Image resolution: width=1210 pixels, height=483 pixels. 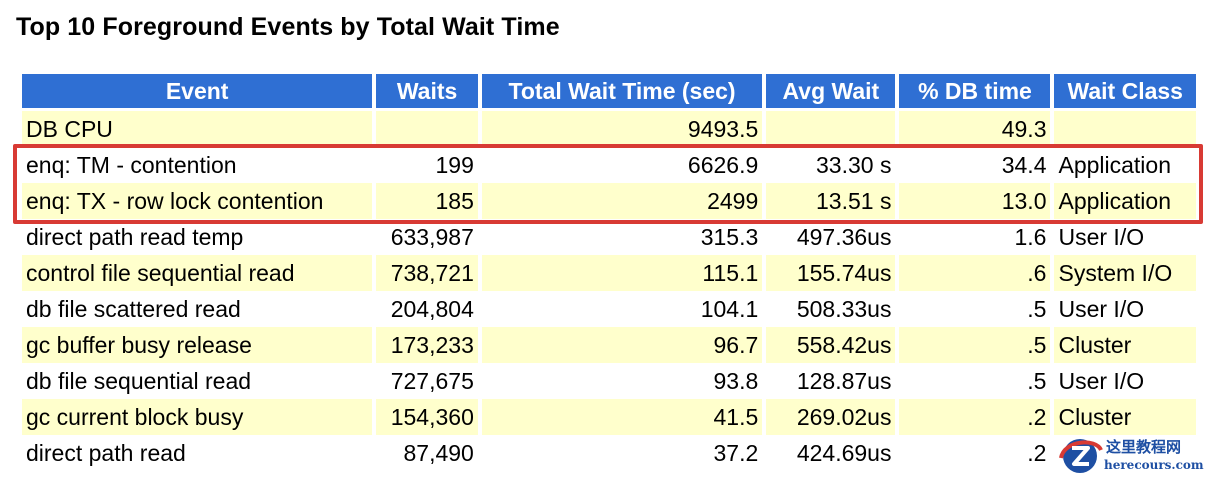 I want to click on cell-event: control file sequential read, so click(x=197, y=273).